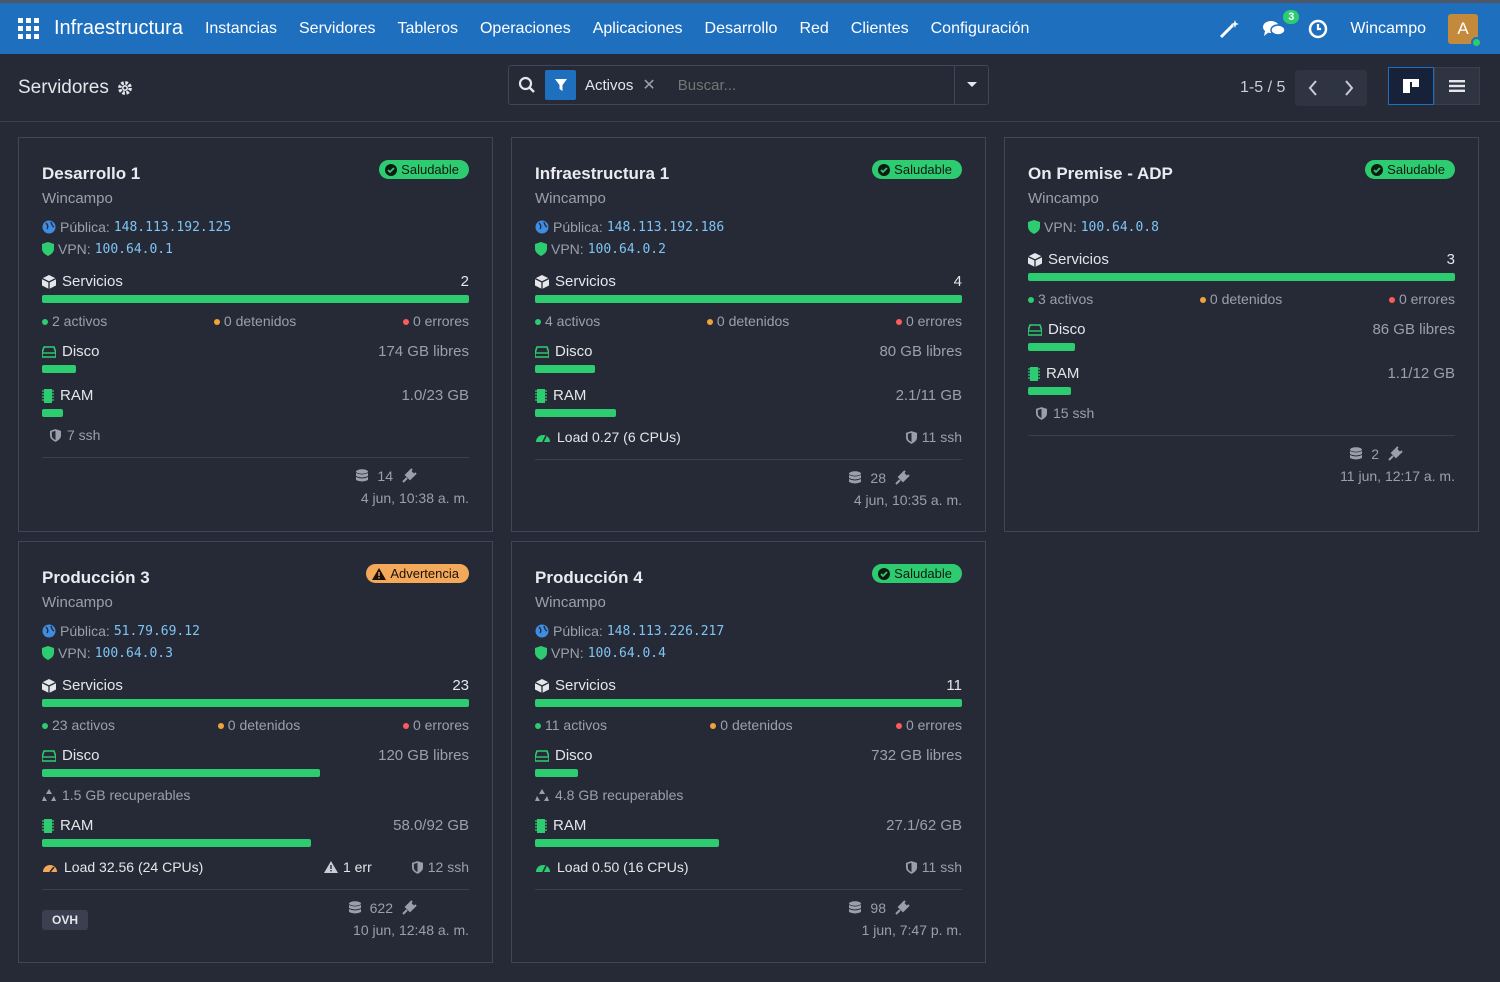  What do you see at coordinates (379, 573) in the screenshot?
I see `warning-icon` at bounding box center [379, 573].